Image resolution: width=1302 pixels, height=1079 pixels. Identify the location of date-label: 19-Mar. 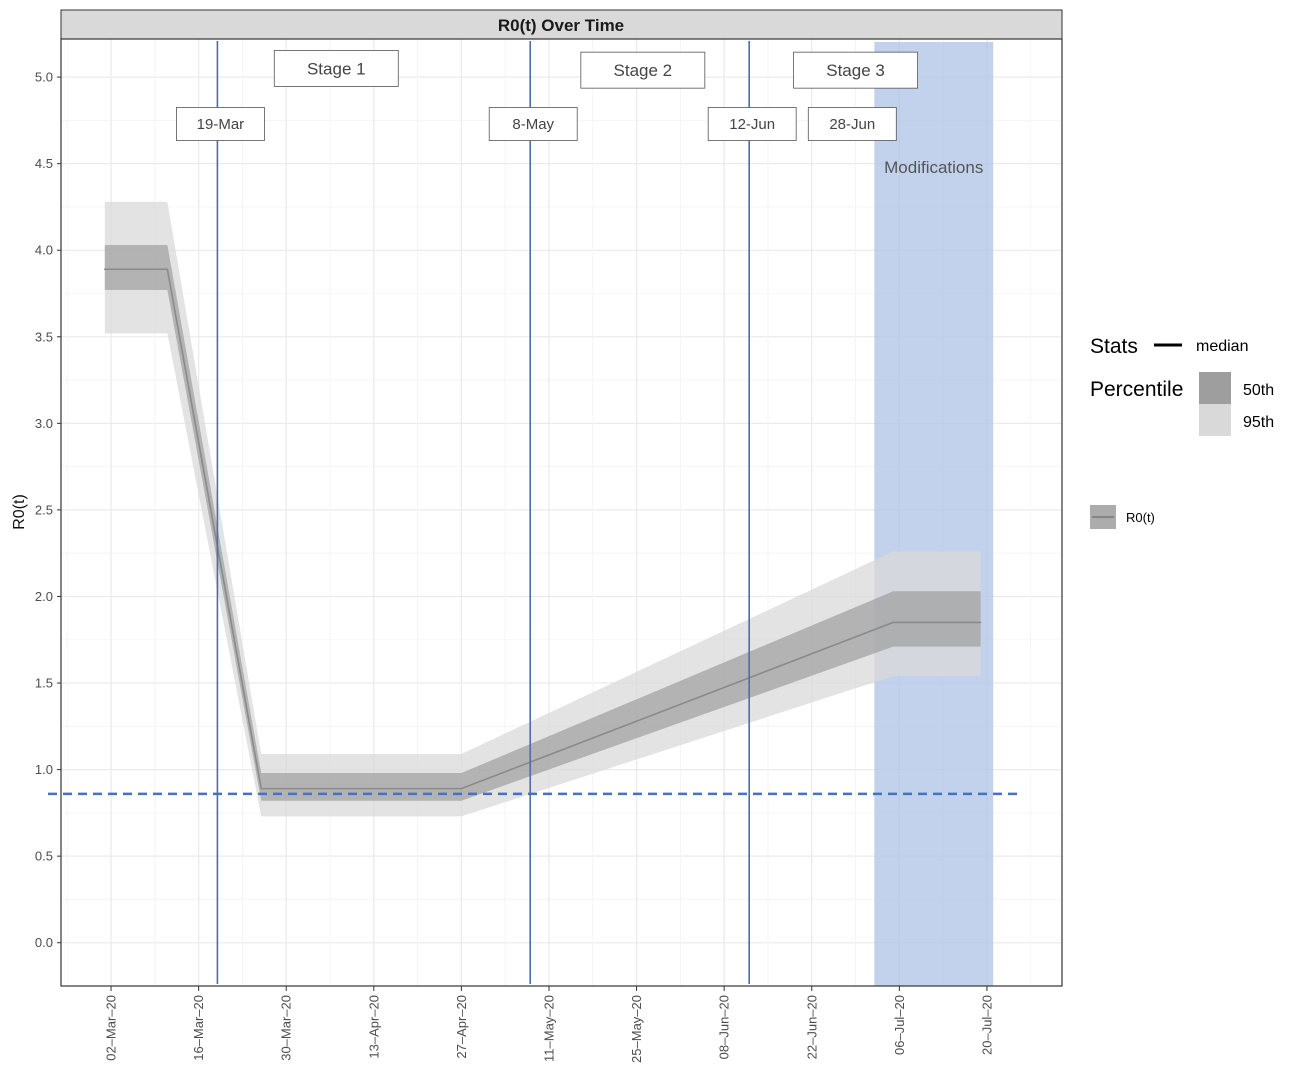
(221, 124).